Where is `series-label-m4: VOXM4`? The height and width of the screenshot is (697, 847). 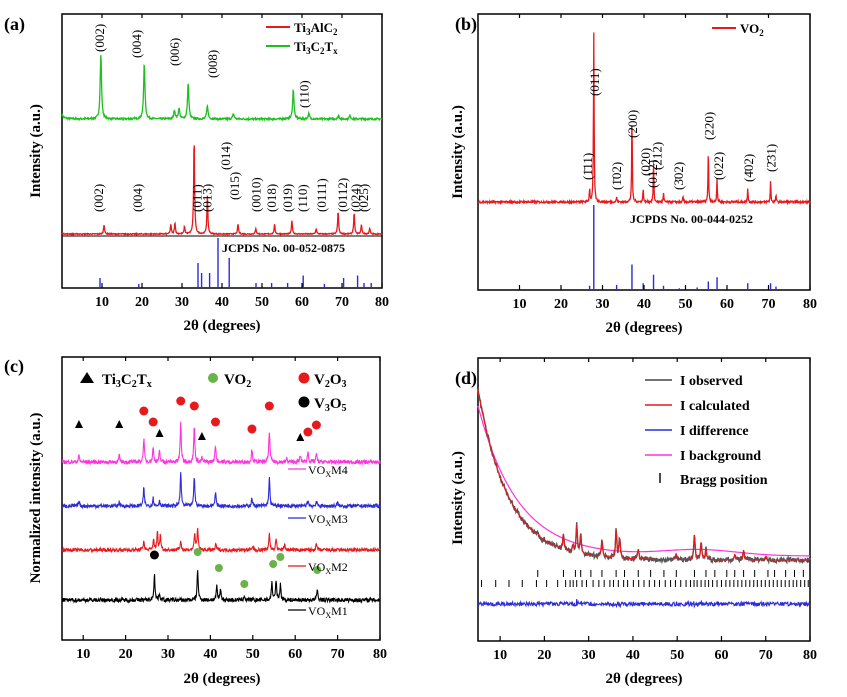 series-label-m4: VOXM4 is located at coordinates (328, 471).